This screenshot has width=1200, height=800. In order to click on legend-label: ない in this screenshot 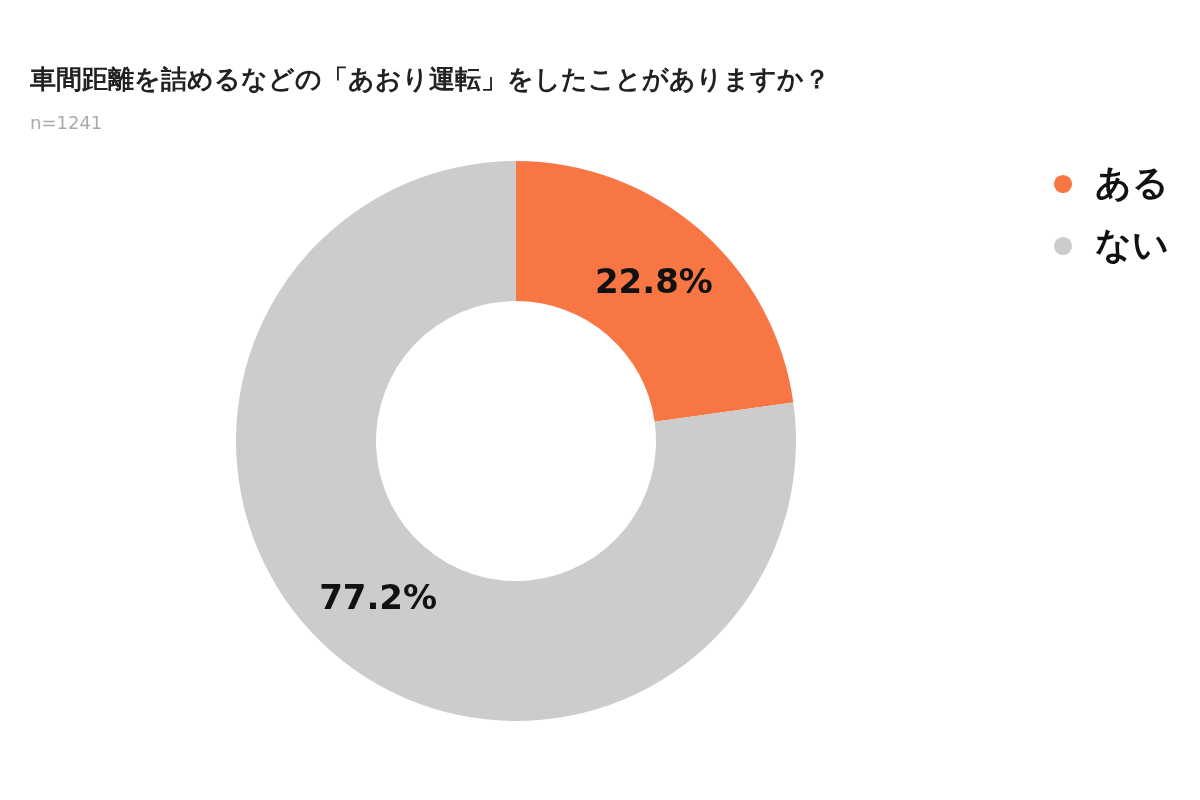, I will do `click(1132, 244)`.